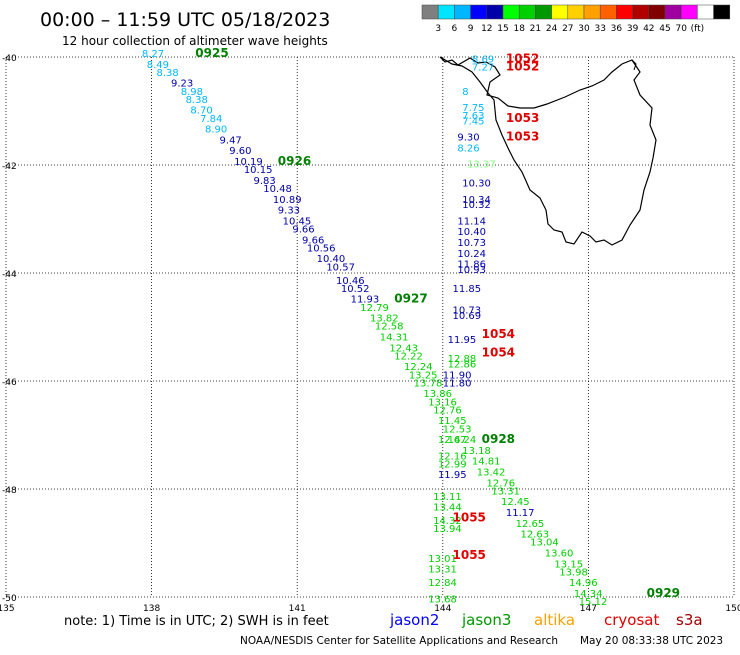 Image resolution: width=740 pixels, height=655 pixels. I want to click on pass-time-label: 1052, so click(522, 67).